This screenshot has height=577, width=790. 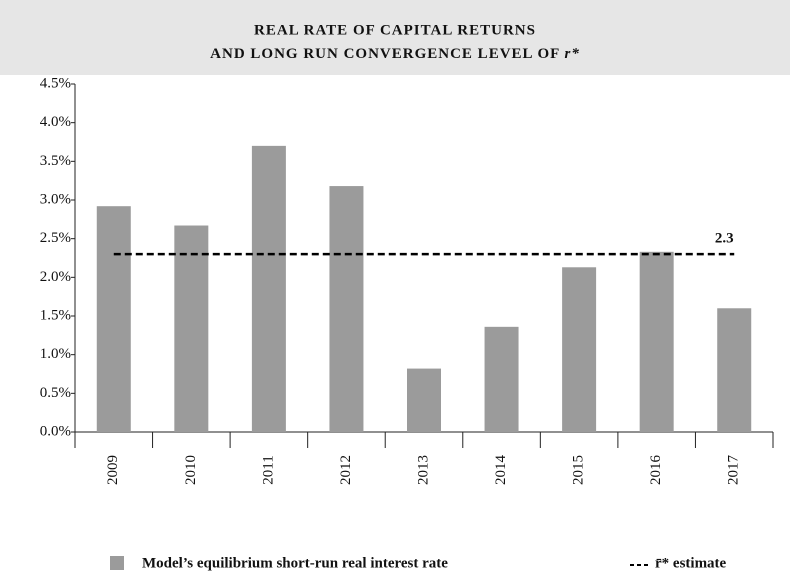 What do you see at coordinates (268, 469) in the screenshot?
I see `x-tick-label: 2011` at bounding box center [268, 469].